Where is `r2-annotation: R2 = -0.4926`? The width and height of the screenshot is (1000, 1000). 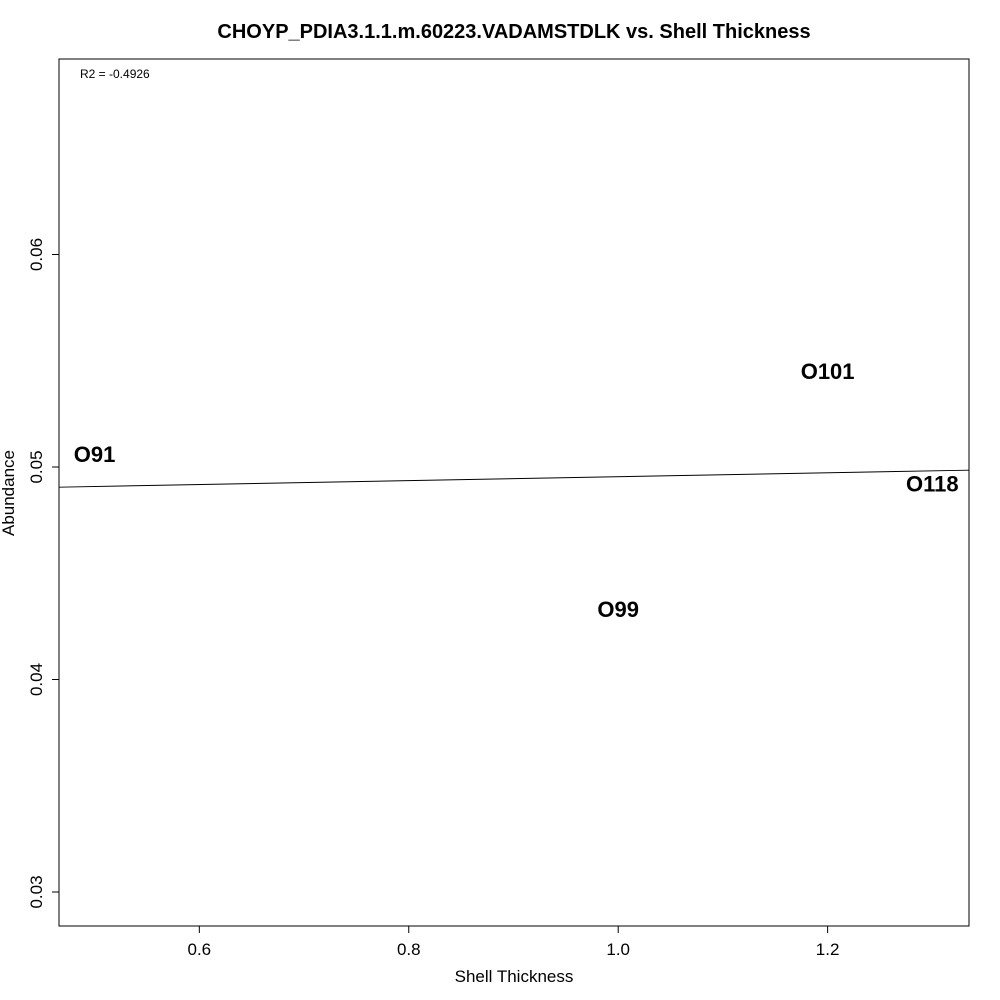
r2-annotation: R2 = -0.4926 is located at coordinates (115, 74).